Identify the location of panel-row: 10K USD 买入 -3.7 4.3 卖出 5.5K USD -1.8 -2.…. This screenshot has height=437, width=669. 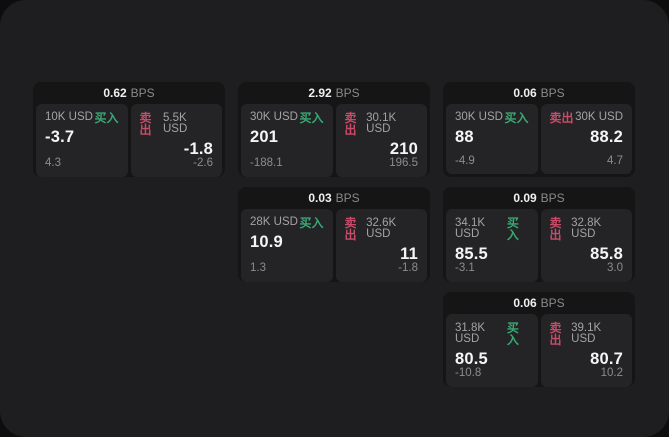
(129, 140).